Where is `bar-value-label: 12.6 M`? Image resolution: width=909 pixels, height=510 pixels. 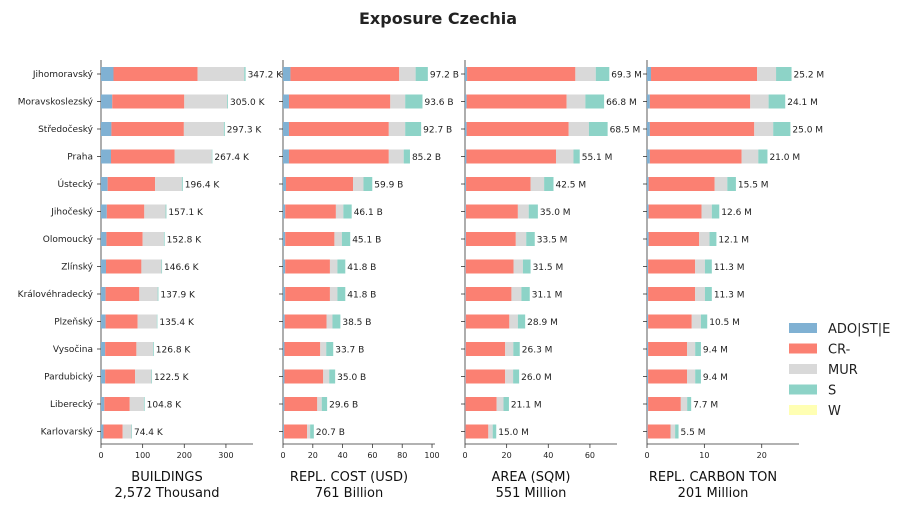
bar-value-label: 12.6 M is located at coordinates (736, 213).